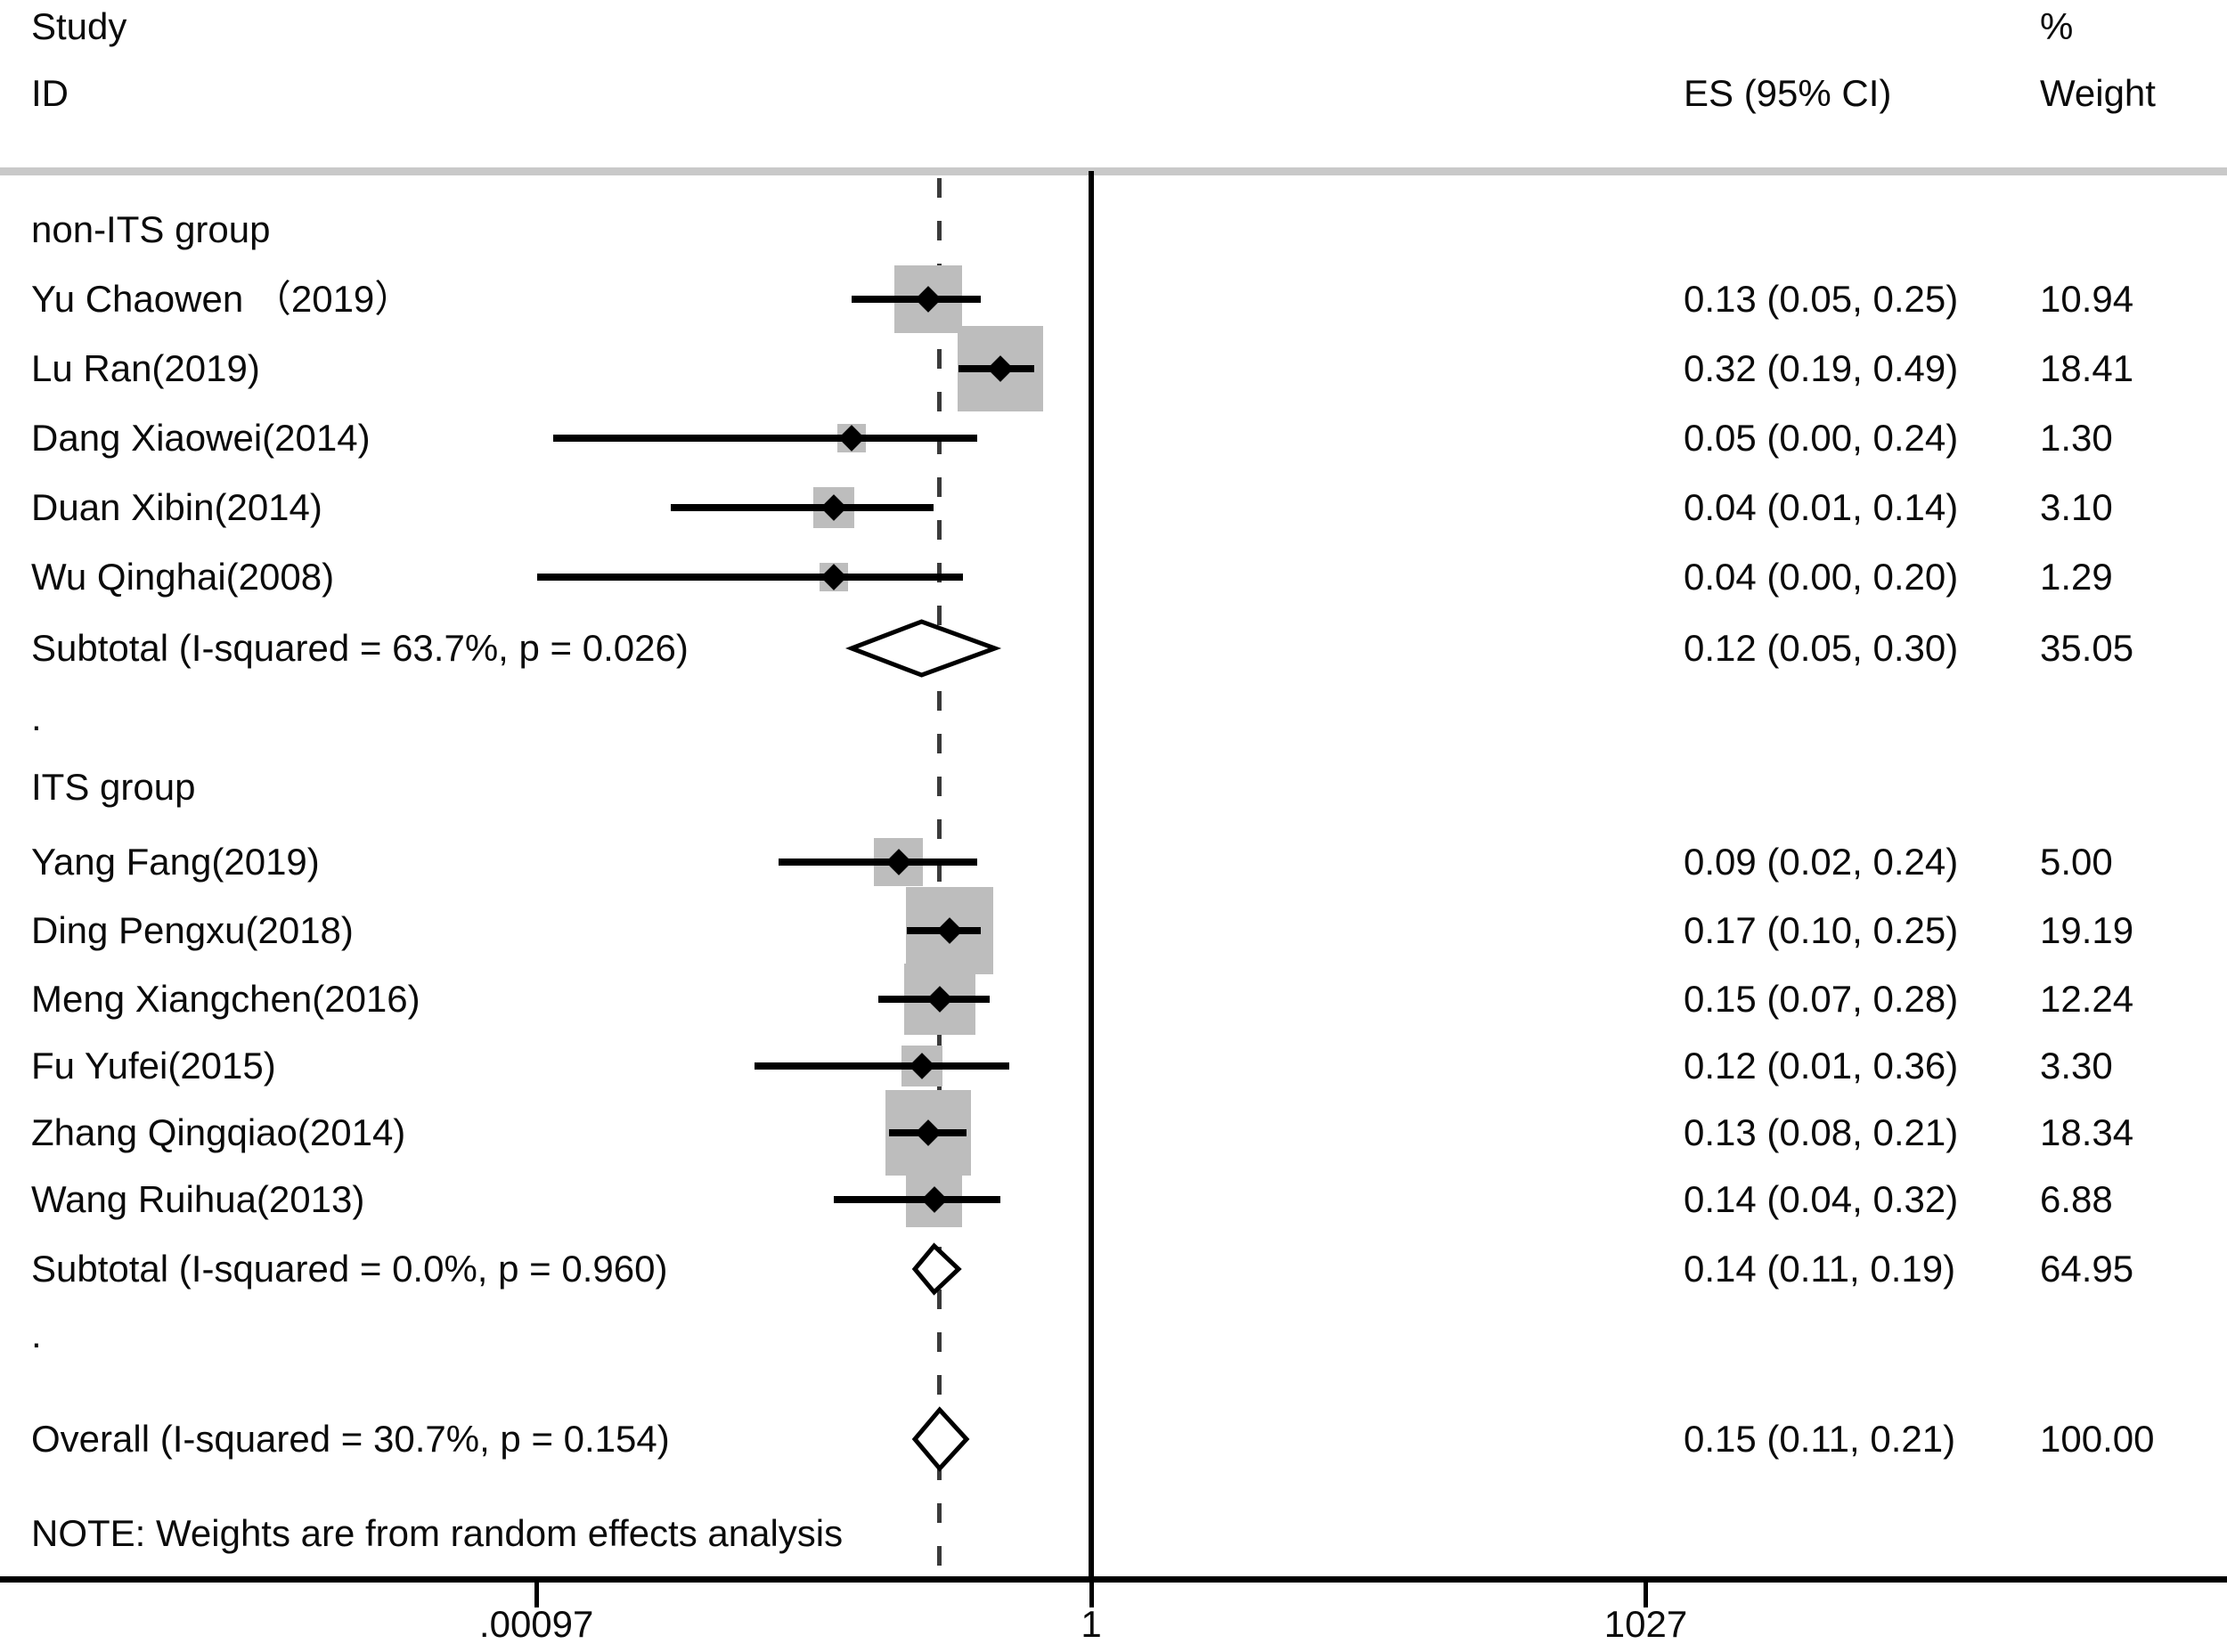 This screenshot has width=2227, height=1652. What do you see at coordinates (1821, 861) in the screenshot?
I see `es-ci-value: 0.09 (0.02, 0.24)` at bounding box center [1821, 861].